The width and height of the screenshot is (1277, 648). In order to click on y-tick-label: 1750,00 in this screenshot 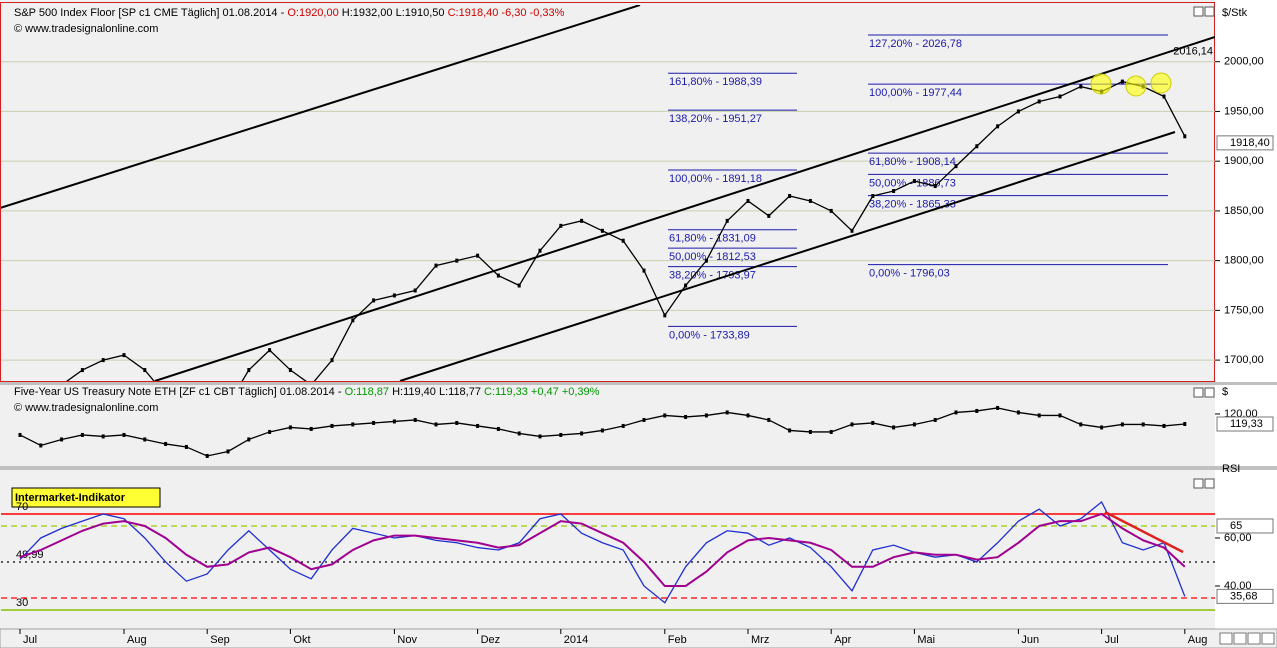, I will do `click(1244, 310)`.